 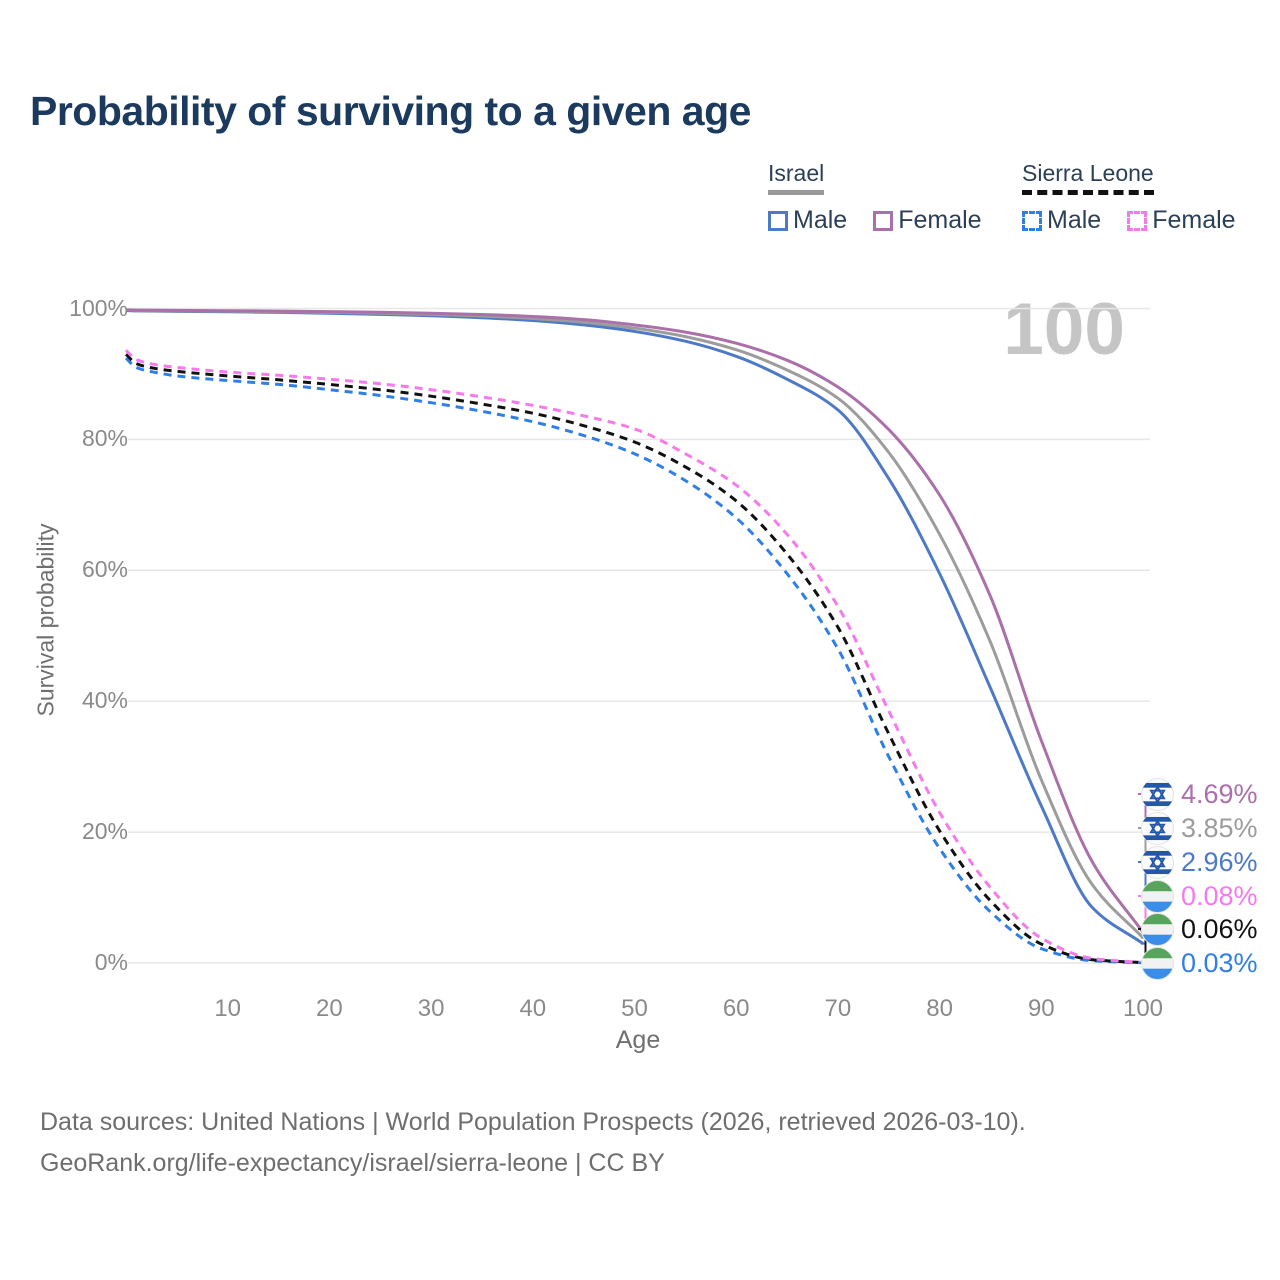 I want to click on y-tick-label: 60%, so click(x=104, y=569).